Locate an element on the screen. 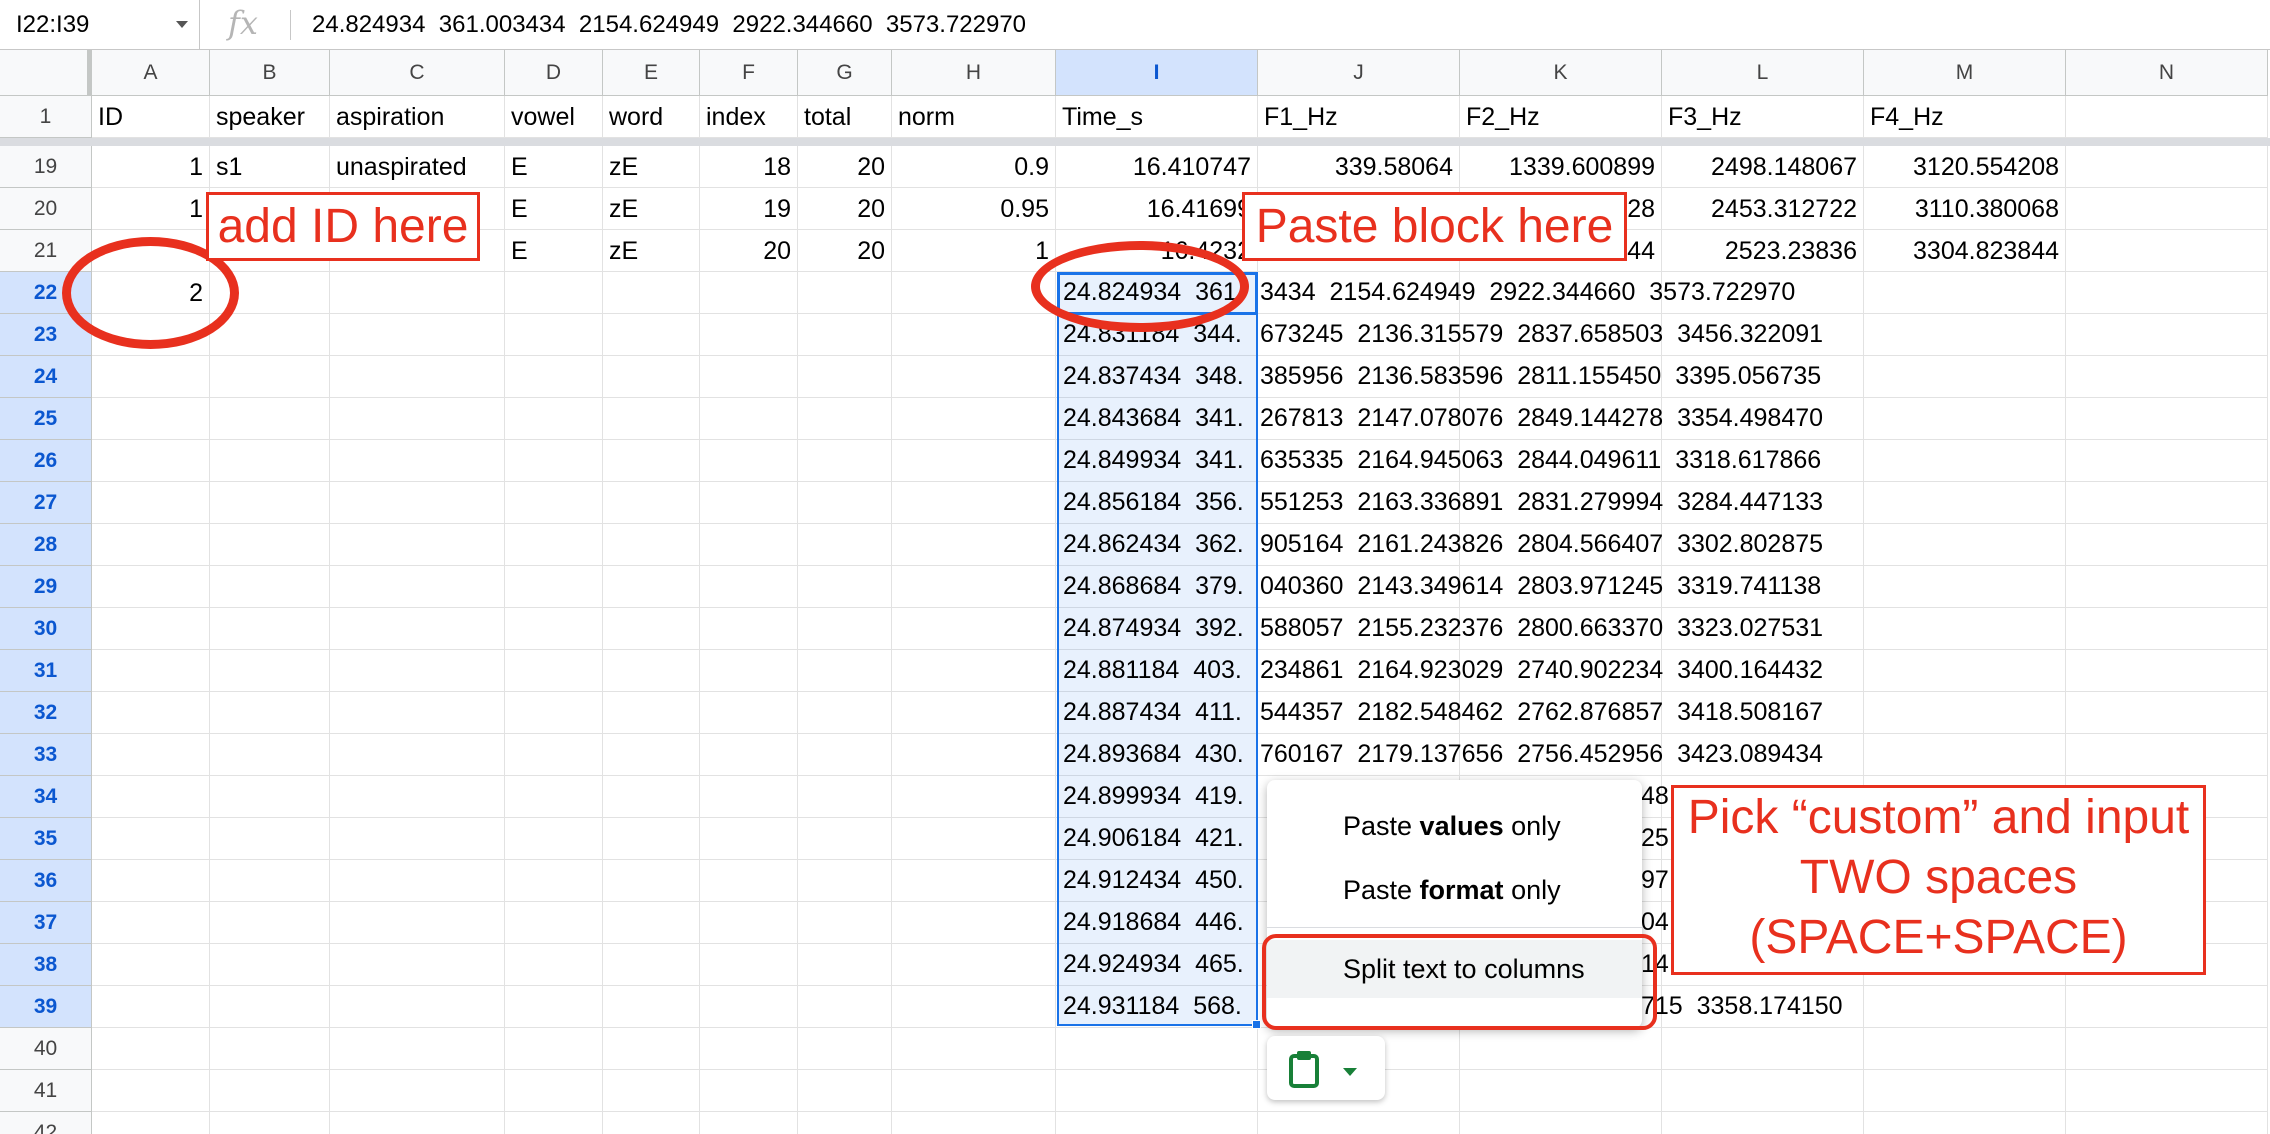 The height and width of the screenshot is (1134, 2270). cell: 19 is located at coordinates (749, 209).